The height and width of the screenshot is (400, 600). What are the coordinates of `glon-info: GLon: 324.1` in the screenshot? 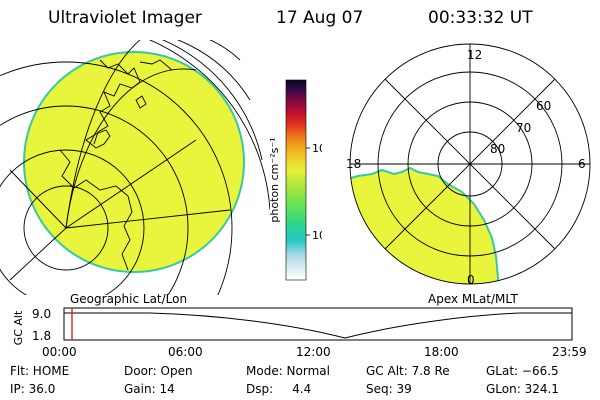 It's located at (522, 389).